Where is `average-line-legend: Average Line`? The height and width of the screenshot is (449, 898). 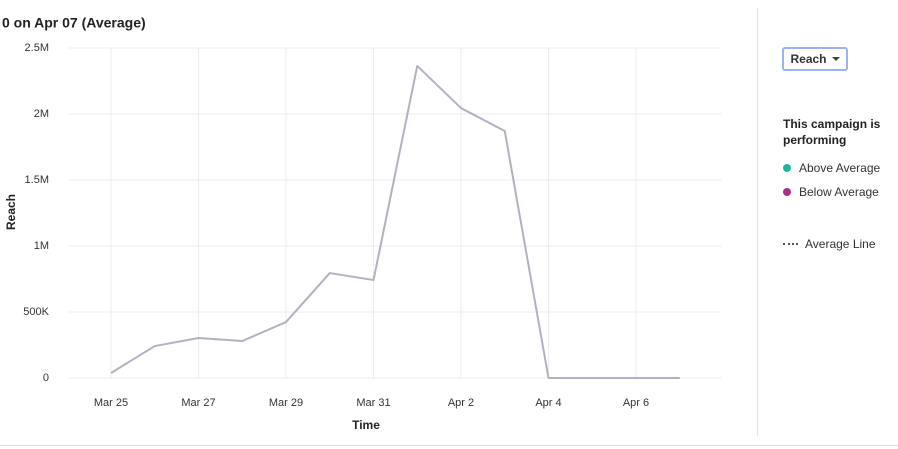
average-line-legend: Average Line is located at coordinates (829, 244).